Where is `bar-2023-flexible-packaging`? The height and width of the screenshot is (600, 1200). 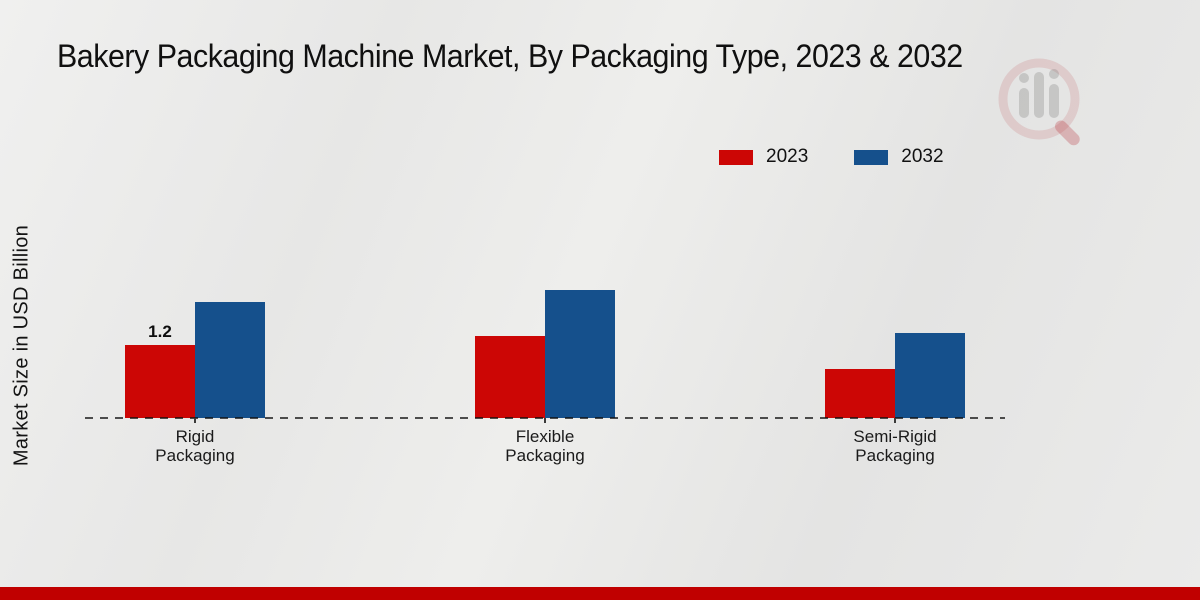 bar-2023-flexible-packaging is located at coordinates (510, 377).